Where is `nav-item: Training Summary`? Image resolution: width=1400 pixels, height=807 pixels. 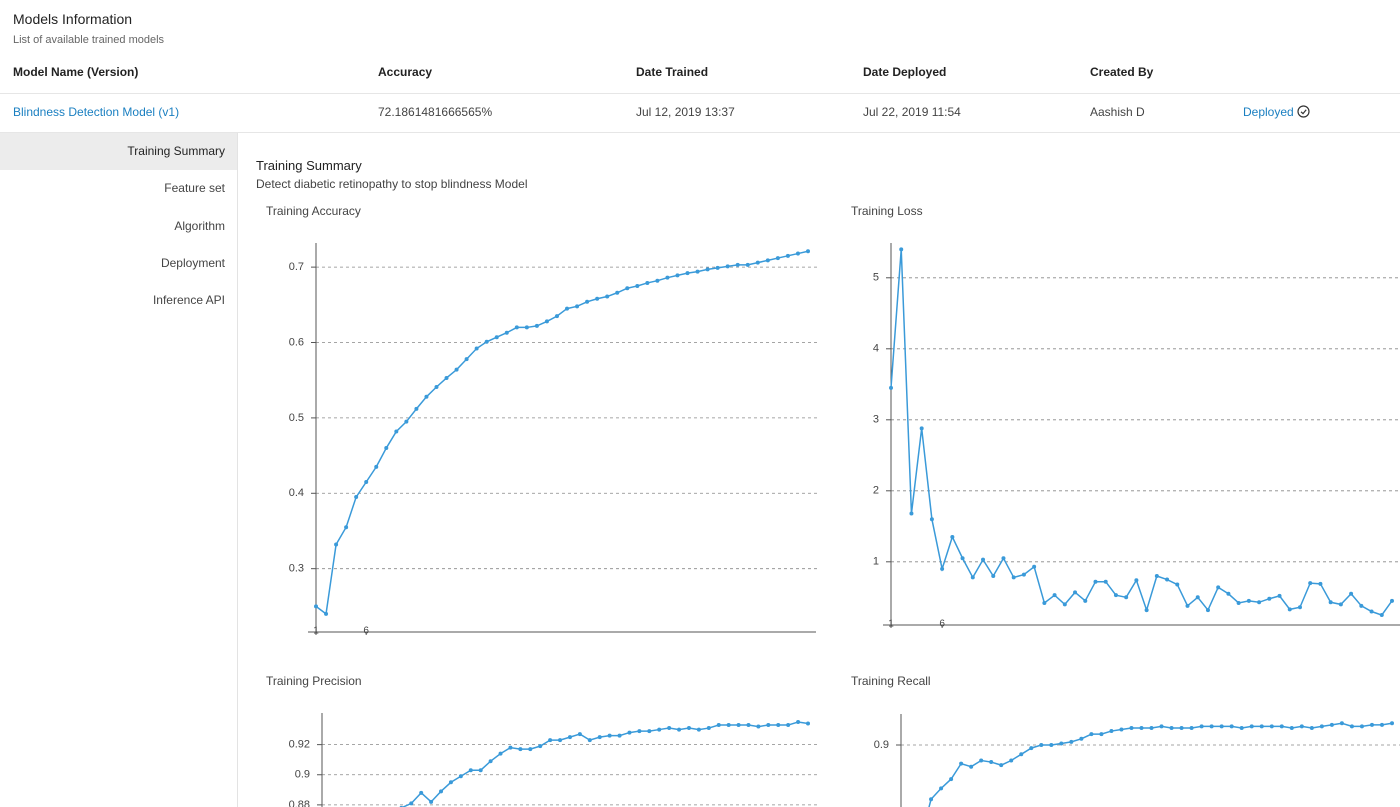
nav-item: Training Summary is located at coordinates (118, 151).